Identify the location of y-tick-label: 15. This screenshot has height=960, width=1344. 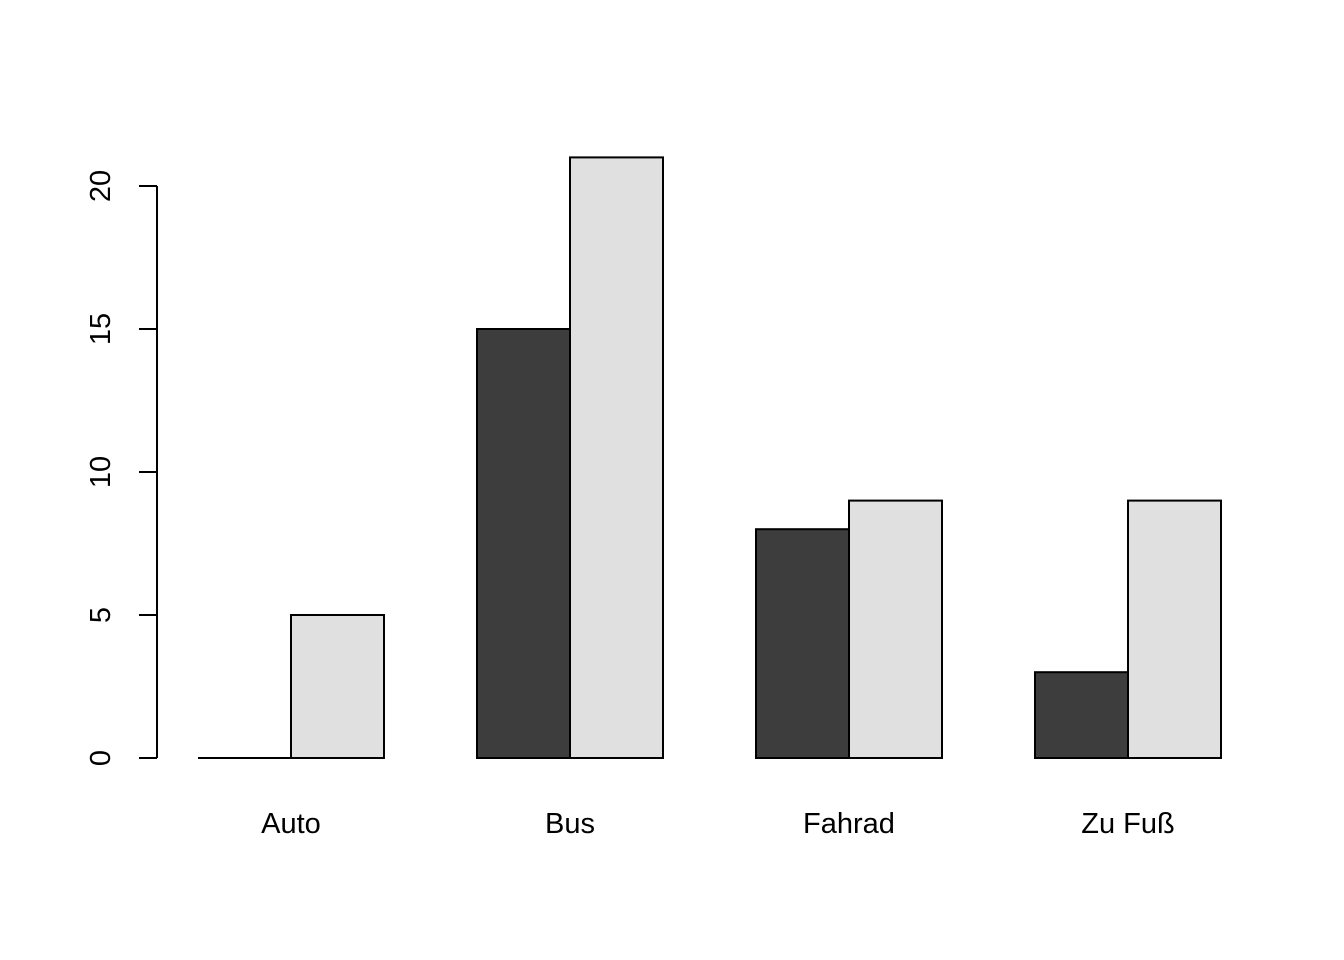
(101, 329).